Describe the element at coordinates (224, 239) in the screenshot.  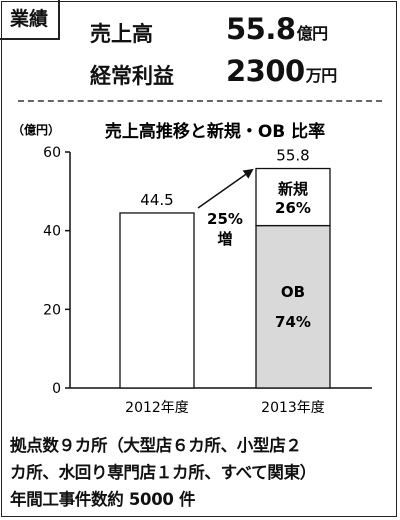
I see `growth-word: 増` at that location.